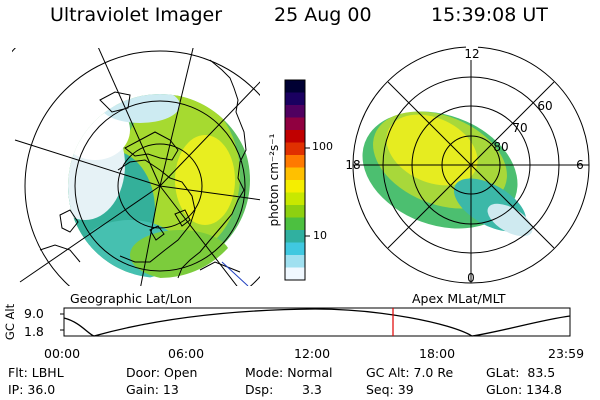  Describe the element at coordinates (471, 278) in the screenshot. I see `mlt-label-0: 0` at that location.